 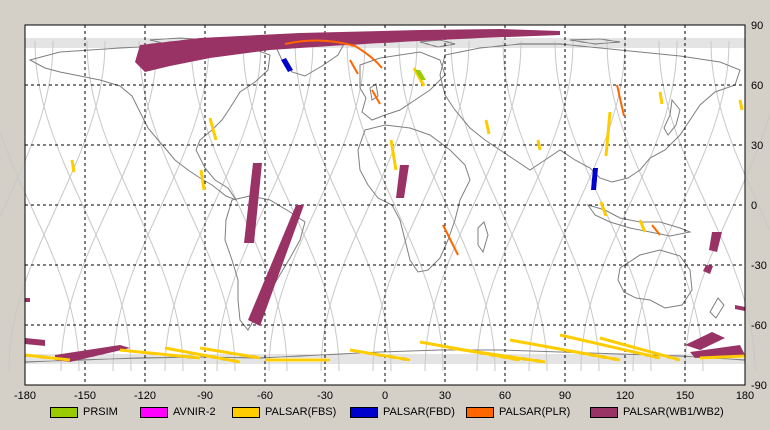 I want to click on lon-tick-label: 90, so click(x=565, y=395).